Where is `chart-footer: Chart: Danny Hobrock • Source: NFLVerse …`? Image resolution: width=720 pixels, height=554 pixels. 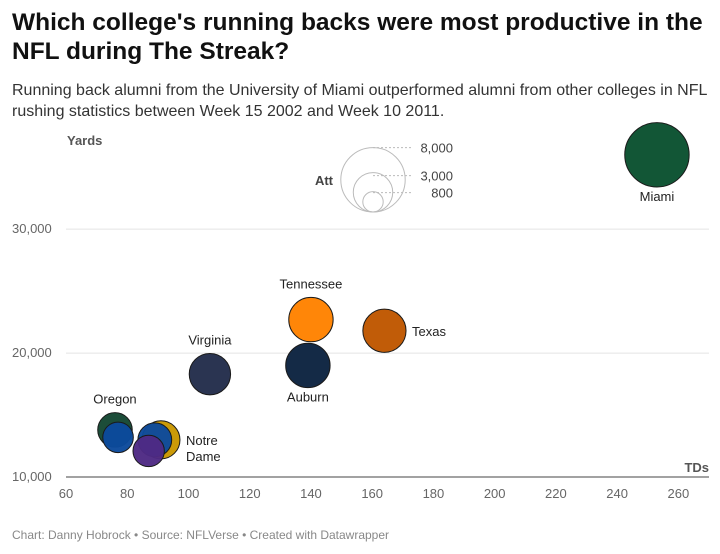
chart-footer: Chart: Danny Hobrock • Source: NFLVerse … is located at coordinates (200, 535).